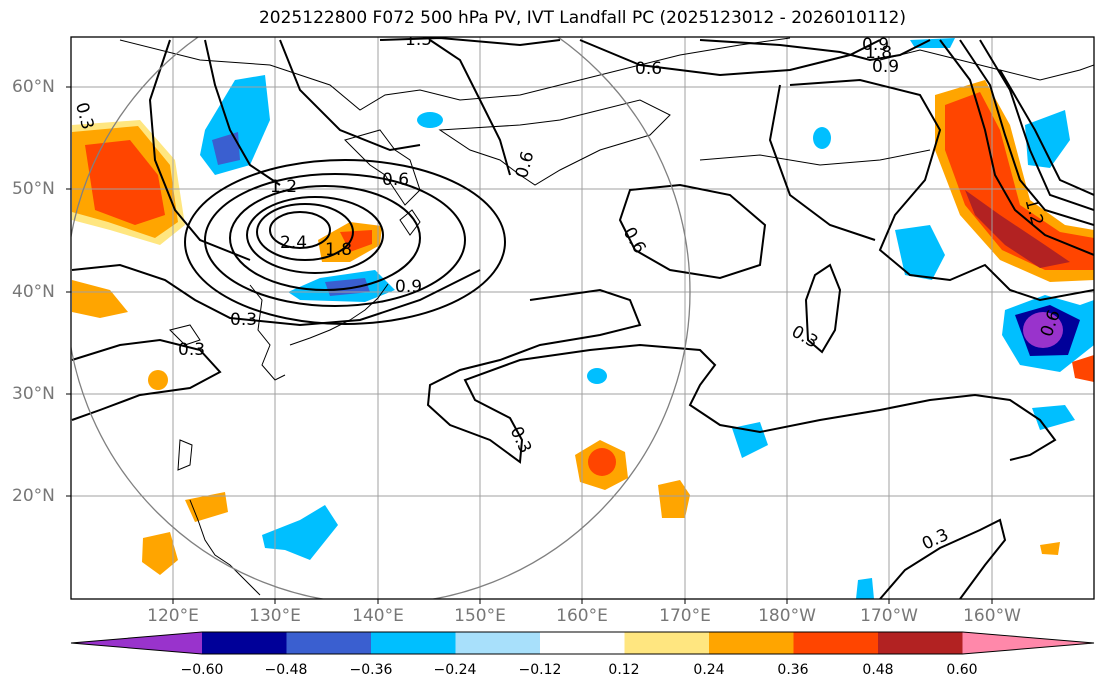  I want to click on contour-label: 1.2, so click(283, 187).